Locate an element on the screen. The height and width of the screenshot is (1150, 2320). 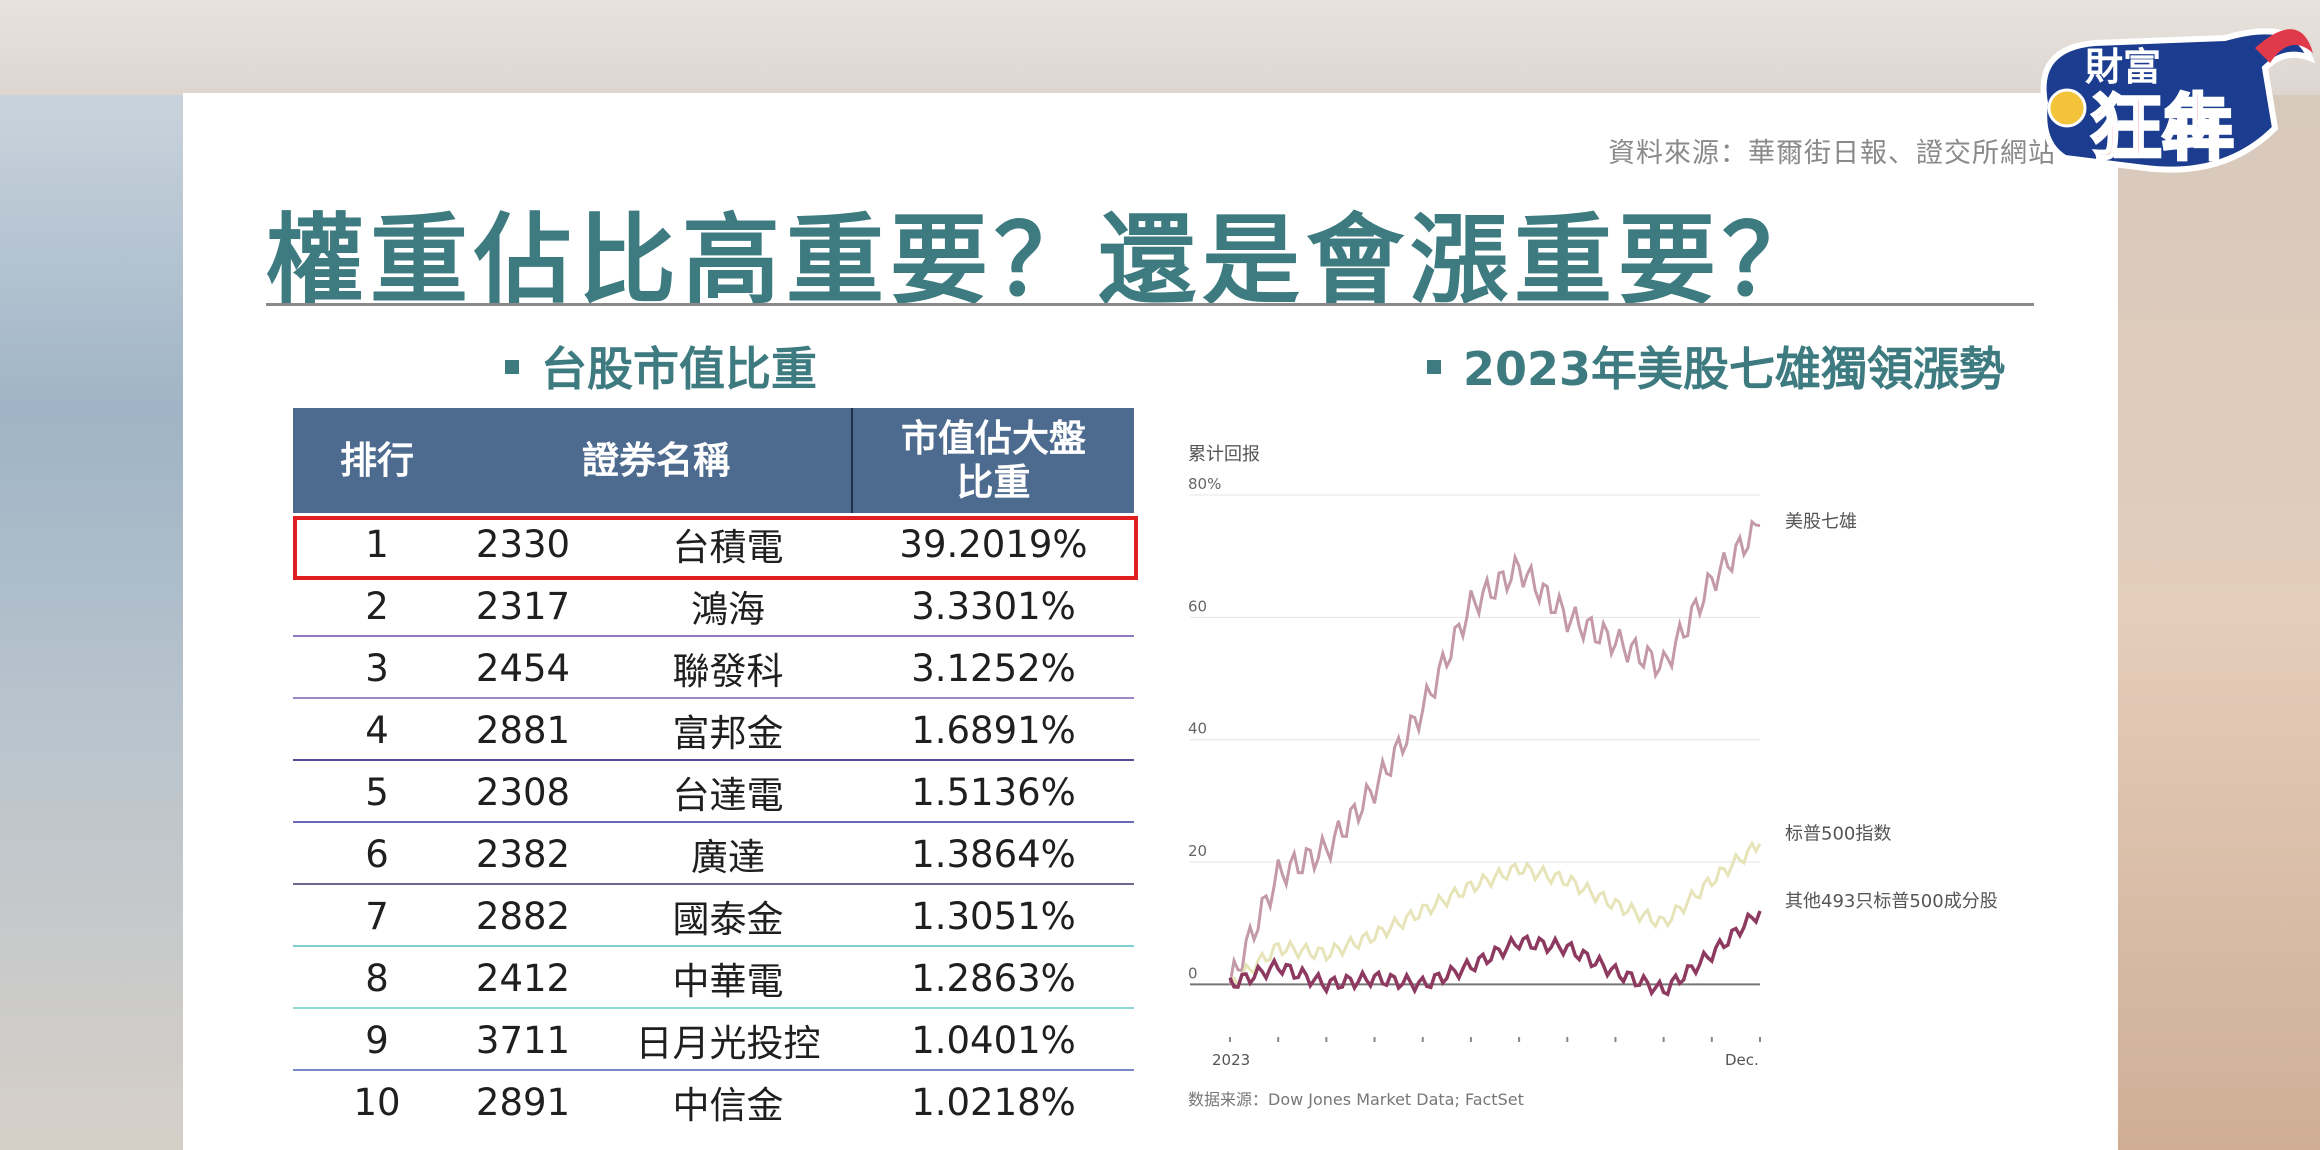
name-cell: 台達電 is located at coordinates (728, 795).